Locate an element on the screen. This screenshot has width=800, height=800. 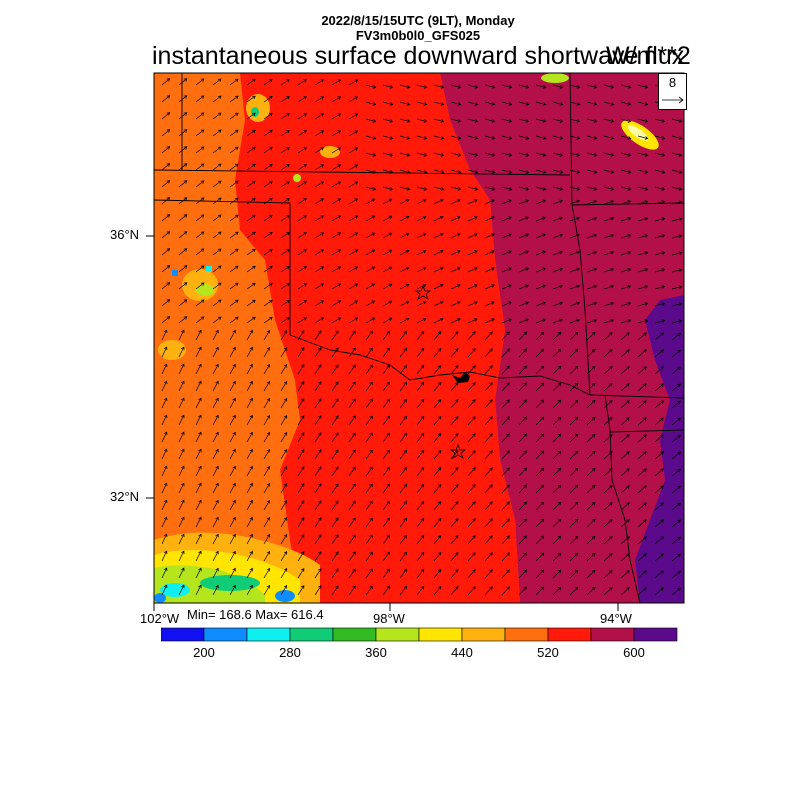
colorbar-swatch is located at coordinates (483, 634).